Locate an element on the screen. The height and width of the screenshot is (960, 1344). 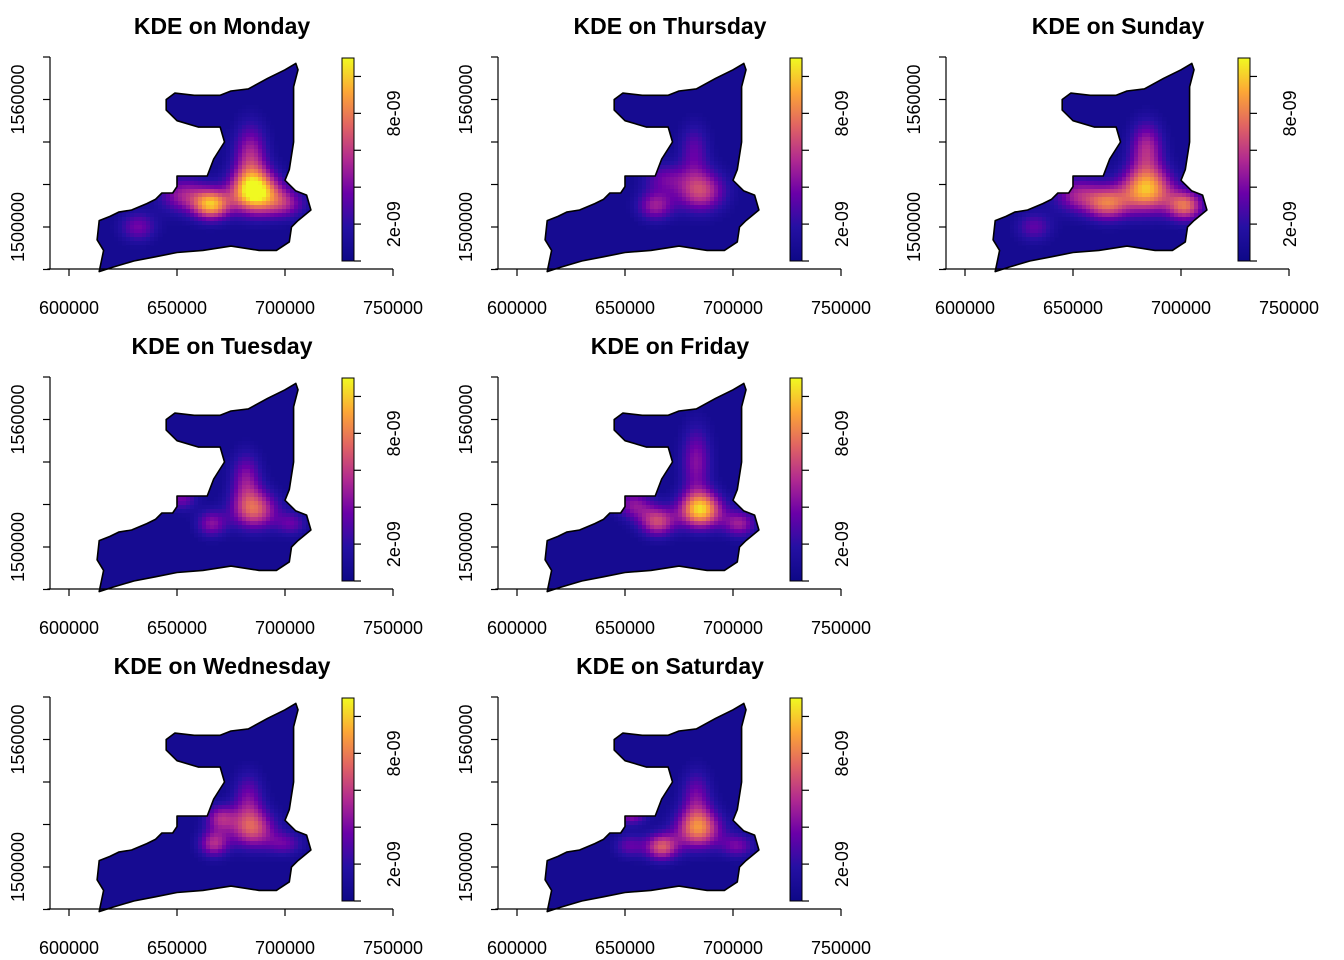
x-tick-label: 750000 is located at coordinates (841, 308).